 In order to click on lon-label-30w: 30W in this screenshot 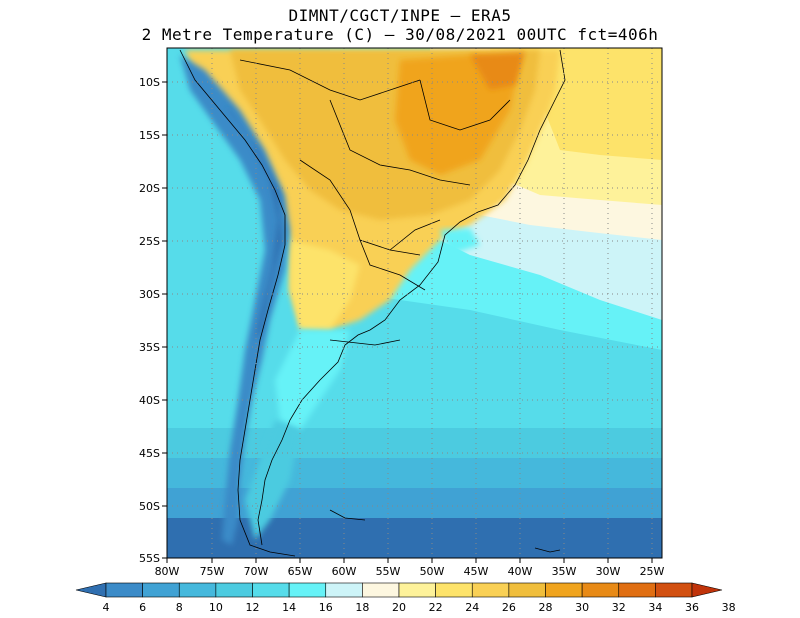, I will do `click(608, 571)`.